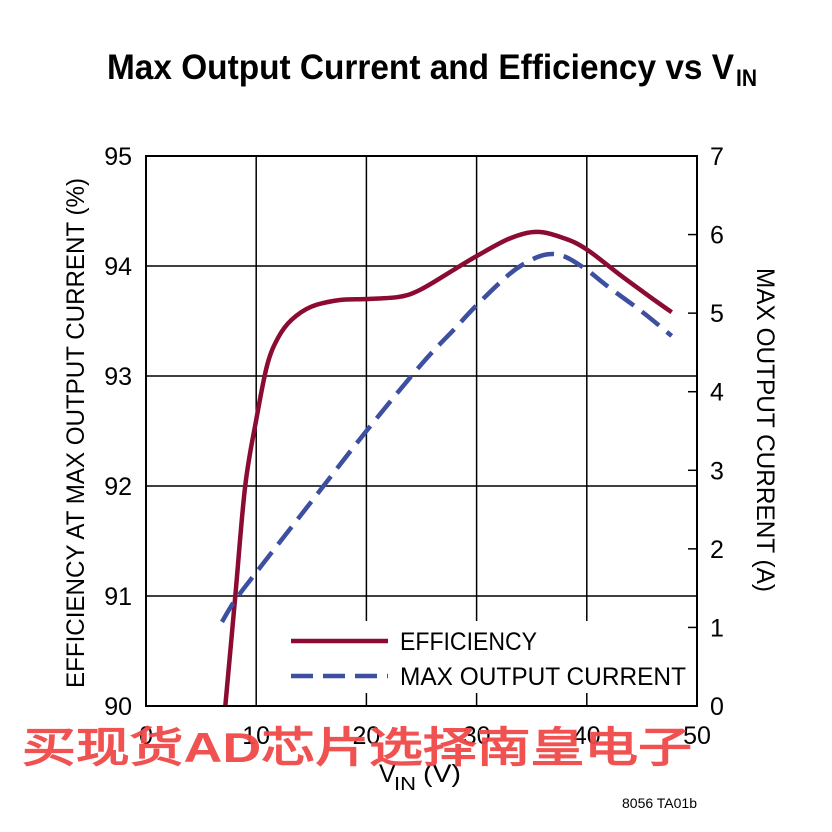 The height and width of the screenshot is (832, 832). What do you see at coordinates (118, 267) in the screenshot?
I see `y-left-tick-label-94: 94` at bounding box center [118, 267].